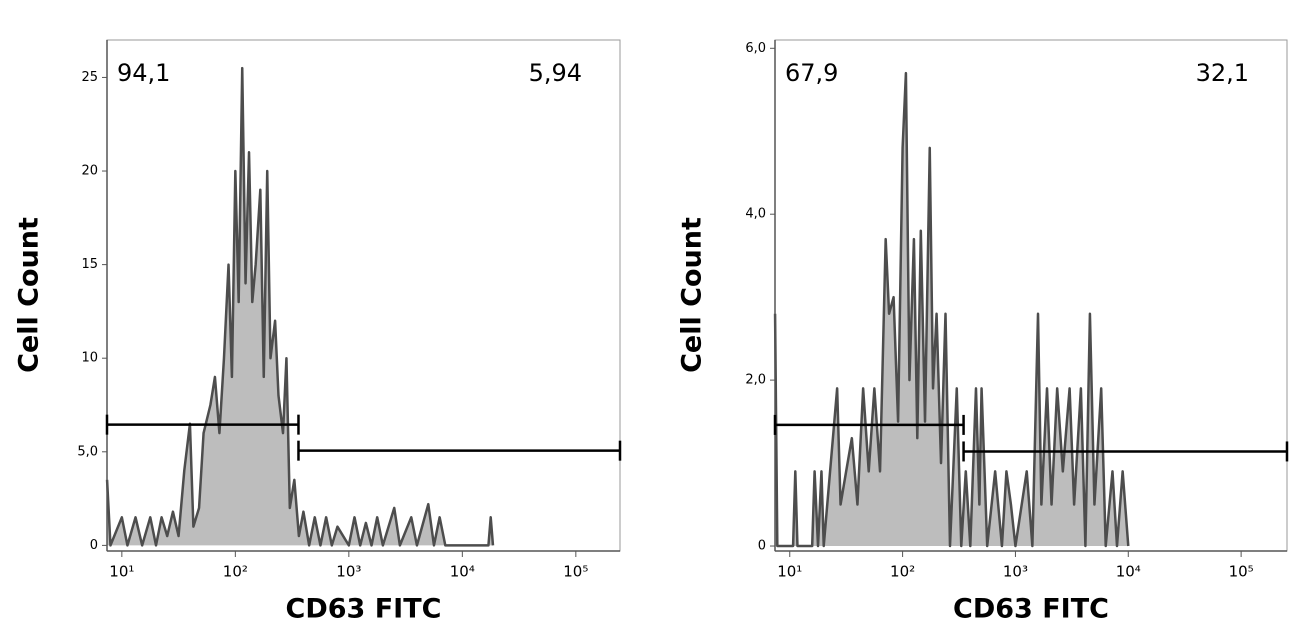  What do you see at coordinates (89, 358) in the screenshot?
I see `y-tick-label: 10` at bounding box center [89, 358].